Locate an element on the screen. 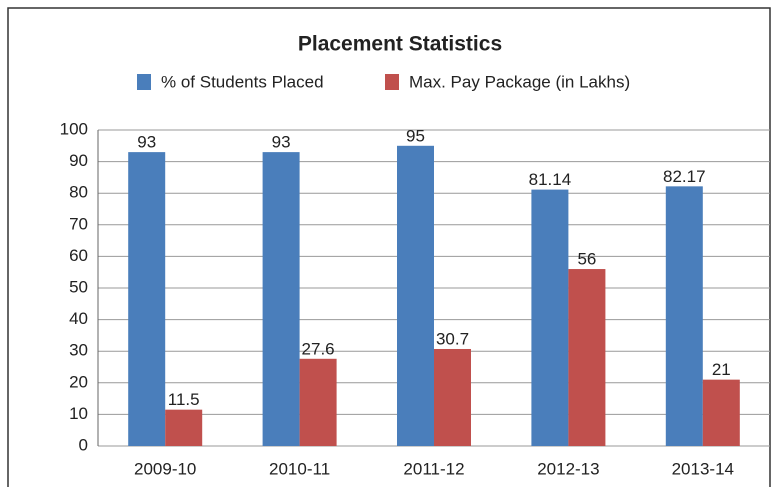 The width and height of the screenshot is (778, 487). data-label: 11.5 is located at coordinates (184, 399).